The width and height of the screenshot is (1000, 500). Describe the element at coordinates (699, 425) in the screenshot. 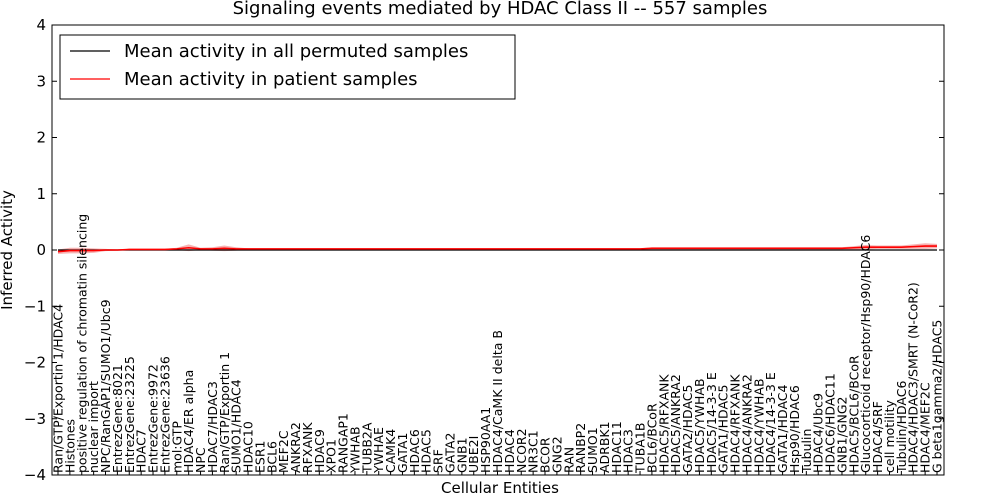

I see `x-tick-label: HDAC5/YWHAB` at that location.